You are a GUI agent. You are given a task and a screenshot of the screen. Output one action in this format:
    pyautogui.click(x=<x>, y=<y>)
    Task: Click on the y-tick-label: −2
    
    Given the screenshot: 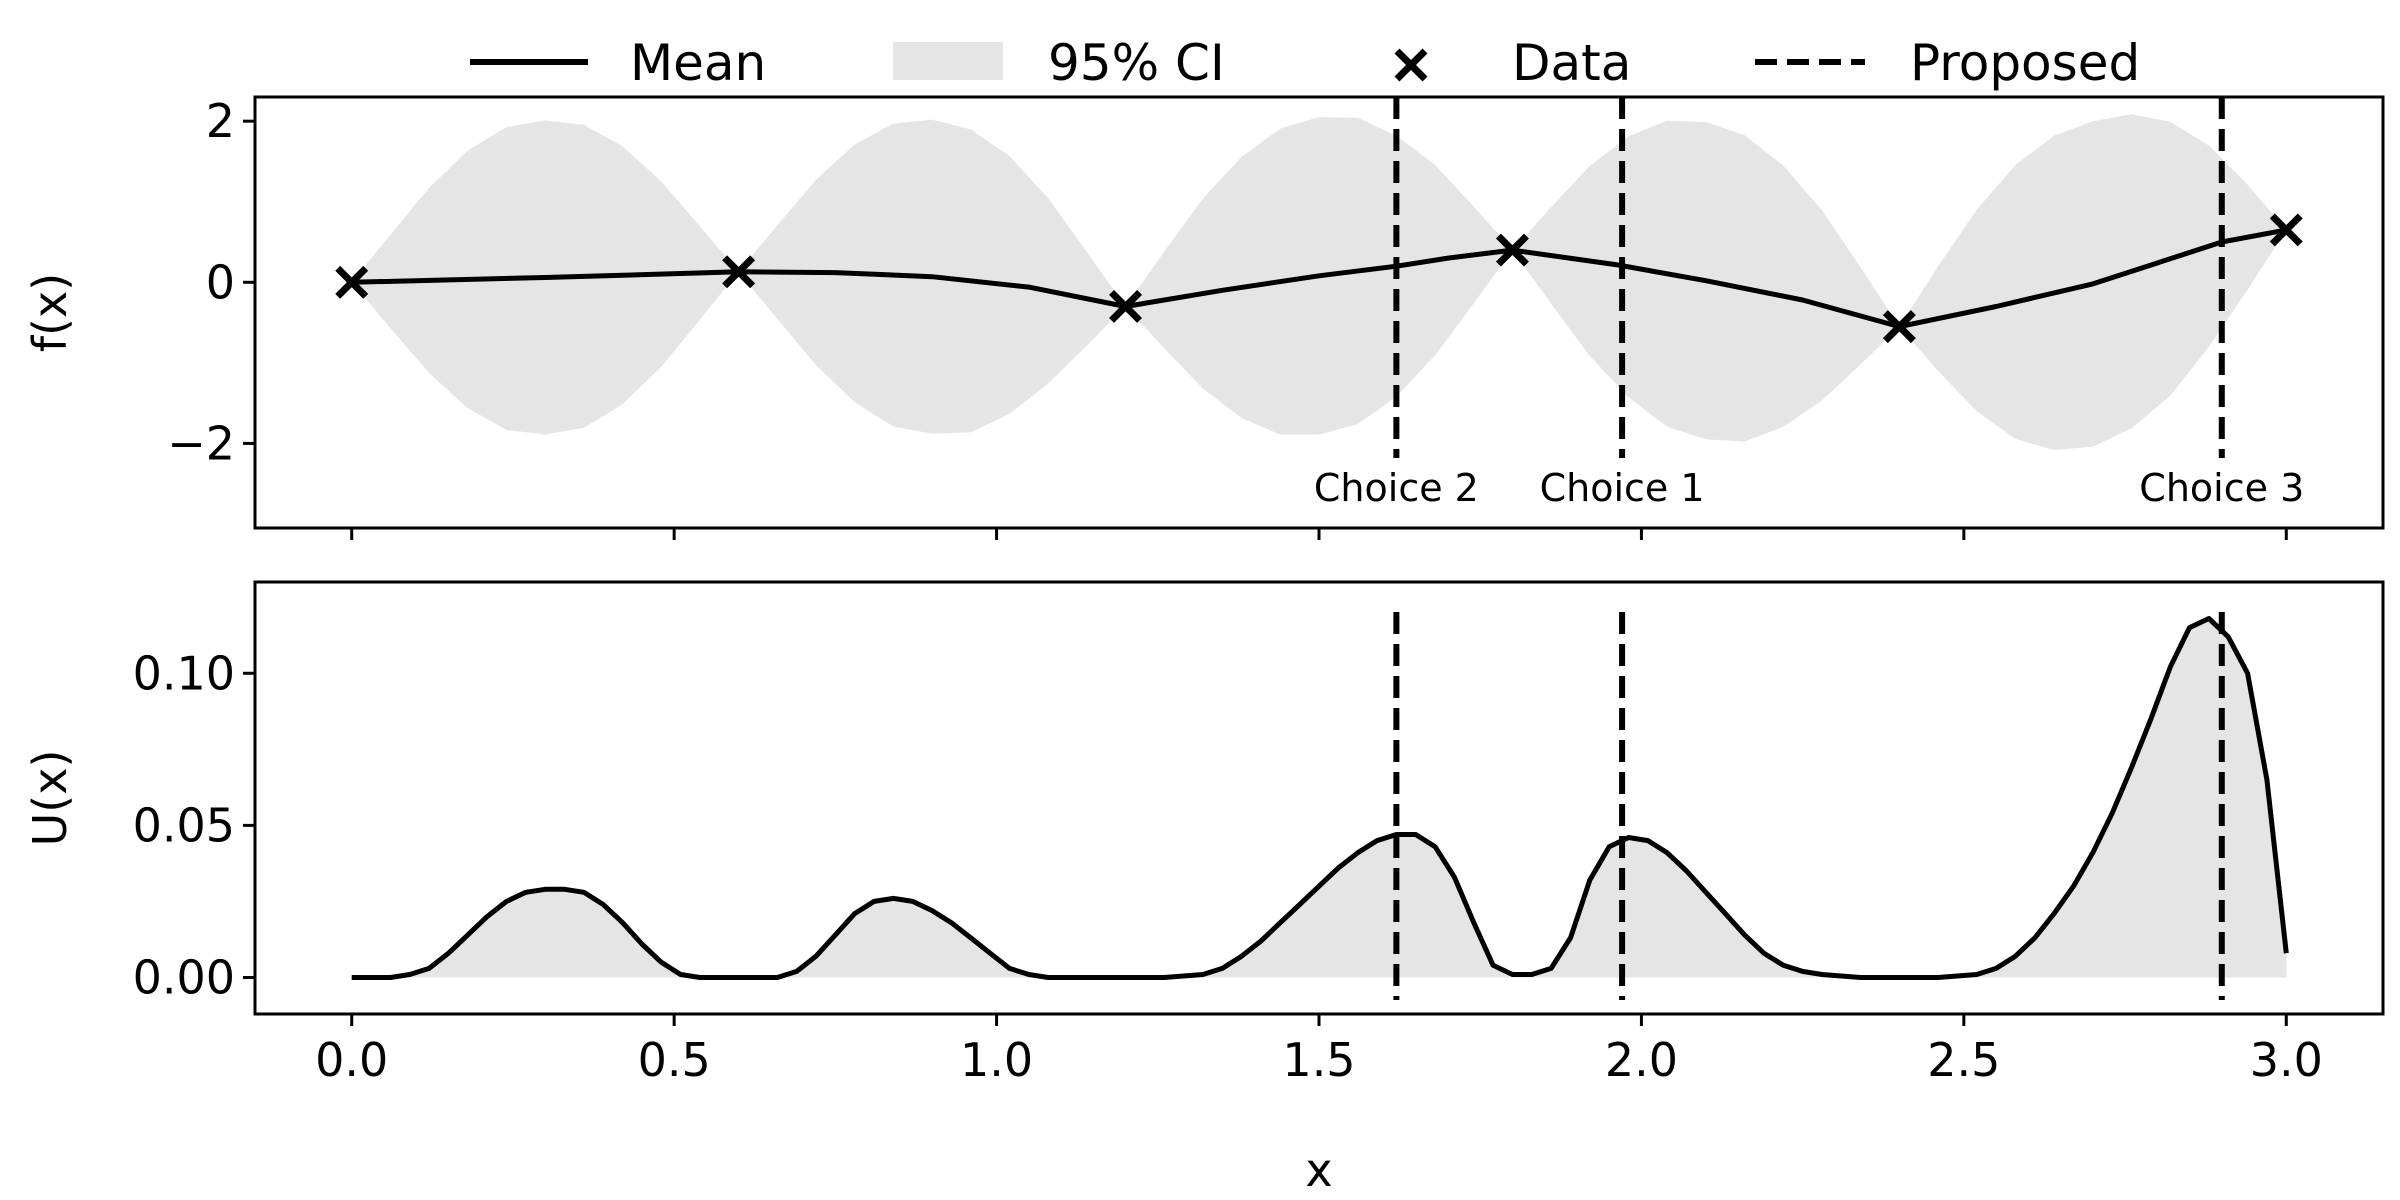 What is the action you would take?
    pyautogui.click(x=201, y=443)
    